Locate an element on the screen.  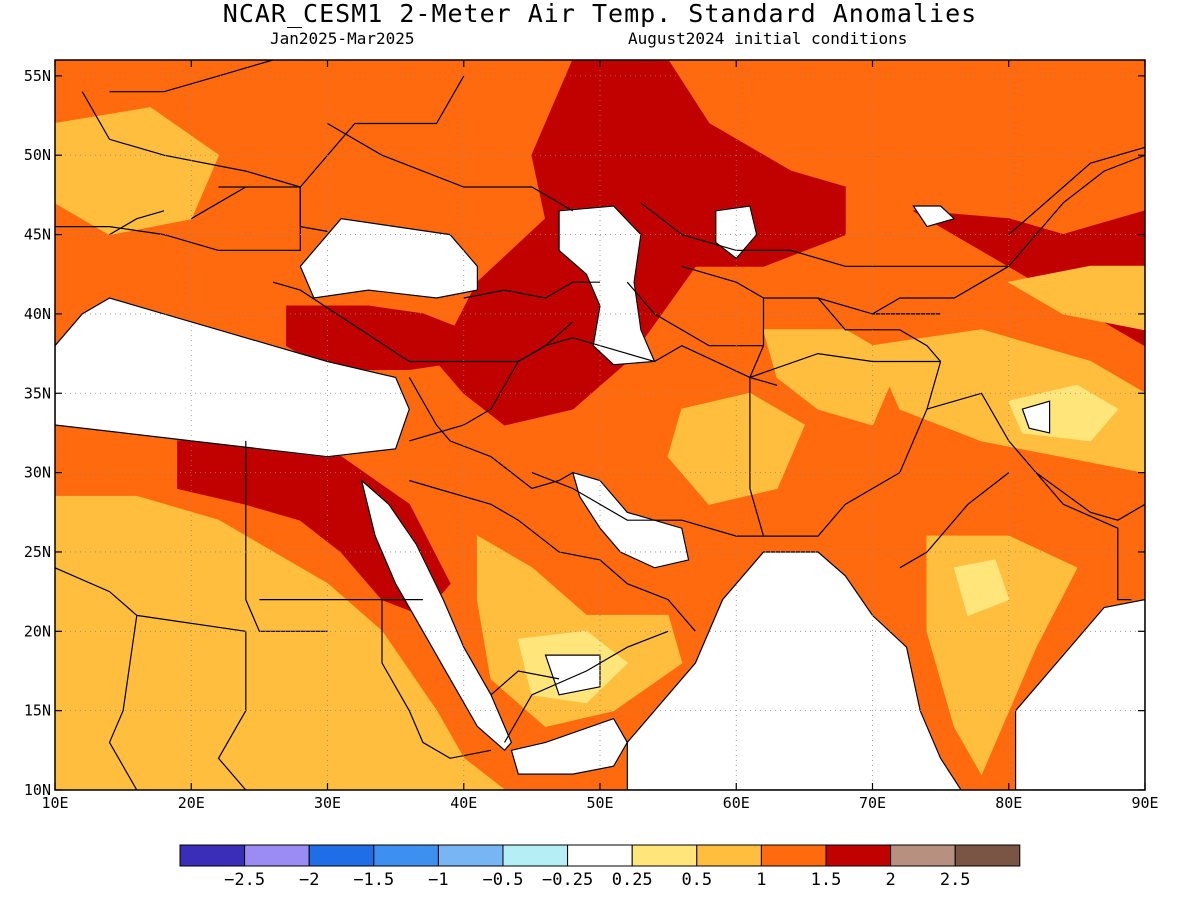
colorbar-label: −0.5 is located at coordinates (503, 880).